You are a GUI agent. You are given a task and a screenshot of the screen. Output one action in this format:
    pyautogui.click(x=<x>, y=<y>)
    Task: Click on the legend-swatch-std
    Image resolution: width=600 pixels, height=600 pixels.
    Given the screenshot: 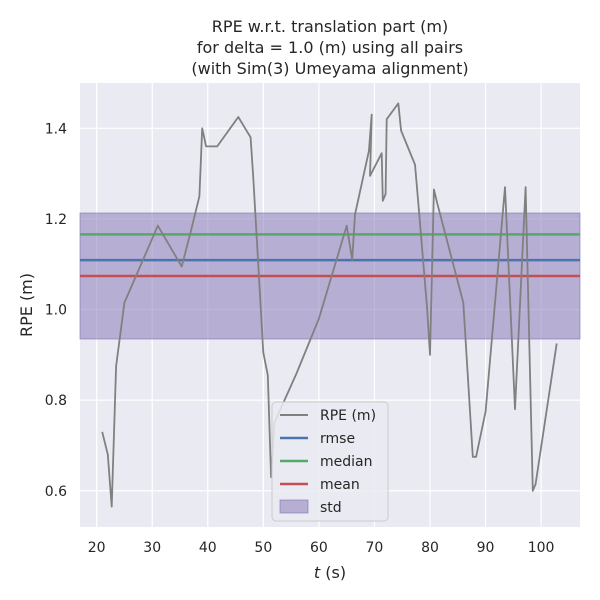 What is the action you would take?
    pyautogui.click(x=294, y=506)
    